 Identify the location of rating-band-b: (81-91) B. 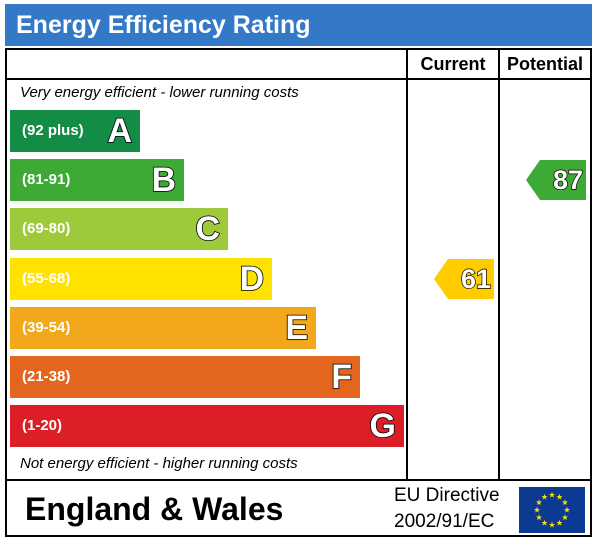
(97, 180).